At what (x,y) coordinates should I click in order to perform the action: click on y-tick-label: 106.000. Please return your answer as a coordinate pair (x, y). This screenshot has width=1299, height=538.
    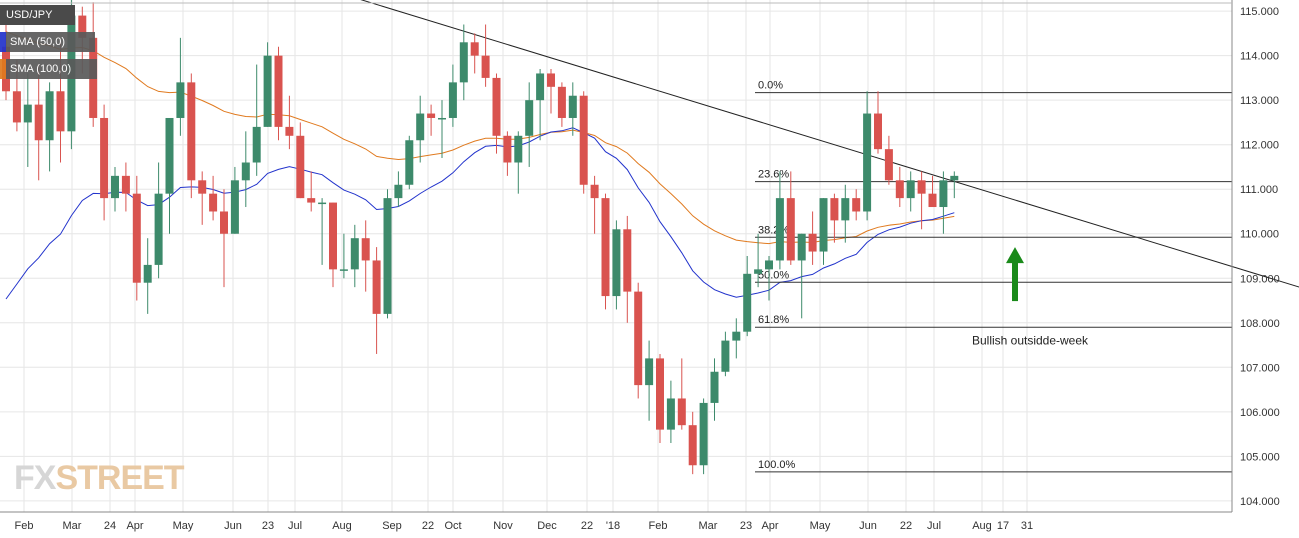
    Looking at the image, I should click on (1260, 413).